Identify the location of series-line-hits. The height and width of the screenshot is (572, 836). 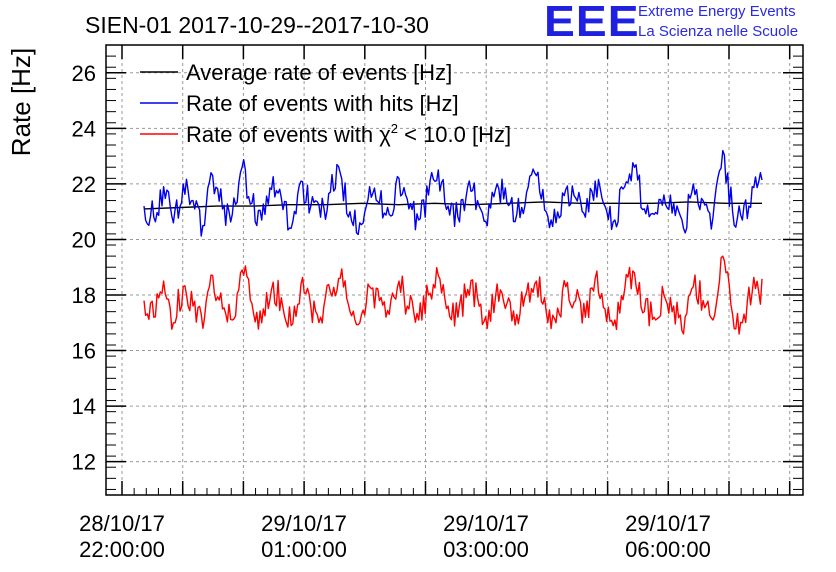
(453, 193).